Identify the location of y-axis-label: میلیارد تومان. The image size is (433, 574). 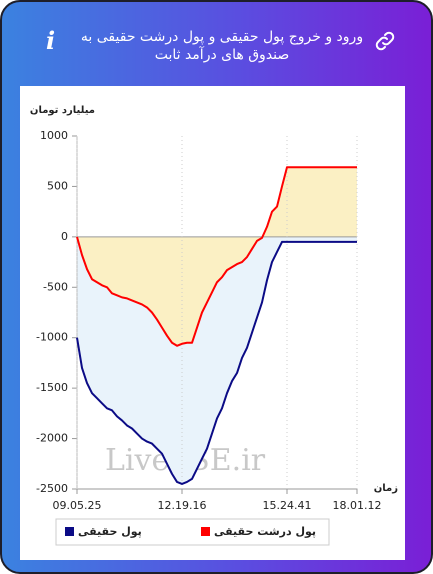
(62, 110).